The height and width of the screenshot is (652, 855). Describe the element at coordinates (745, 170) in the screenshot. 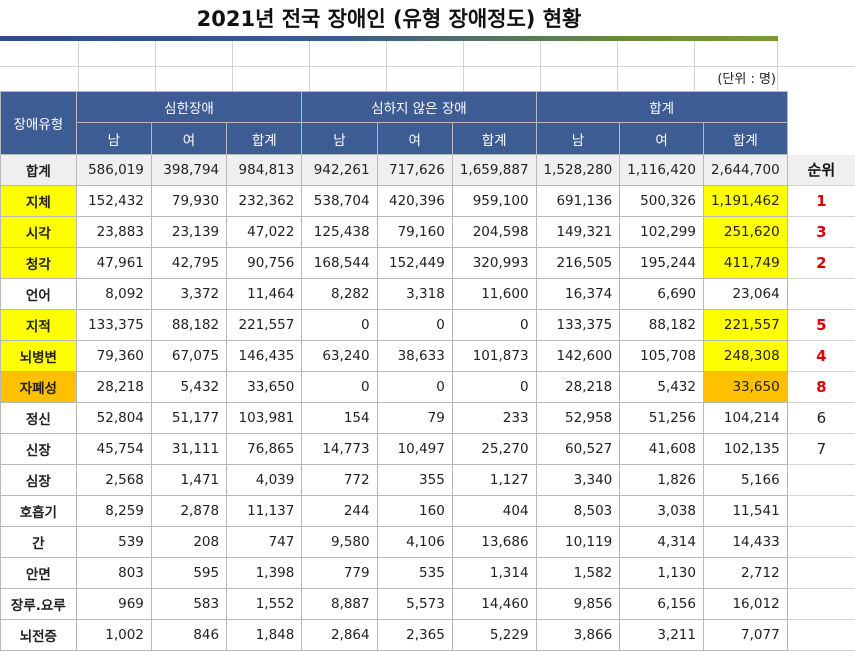

I see `cell-value: 2,644,700` at that location.